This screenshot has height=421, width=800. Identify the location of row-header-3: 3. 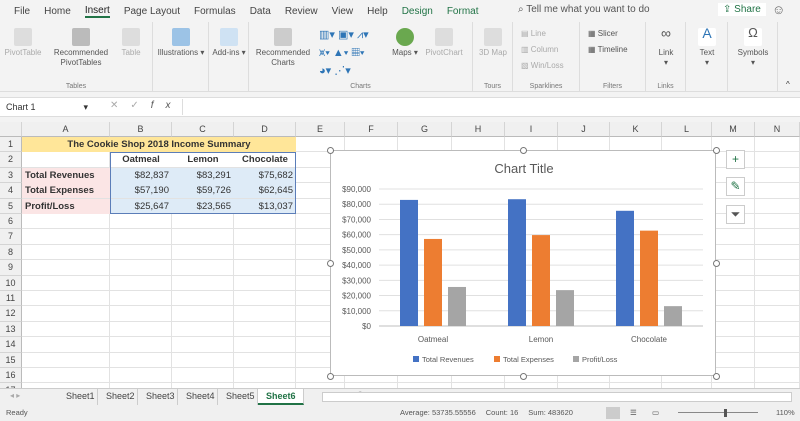
(11, 175).